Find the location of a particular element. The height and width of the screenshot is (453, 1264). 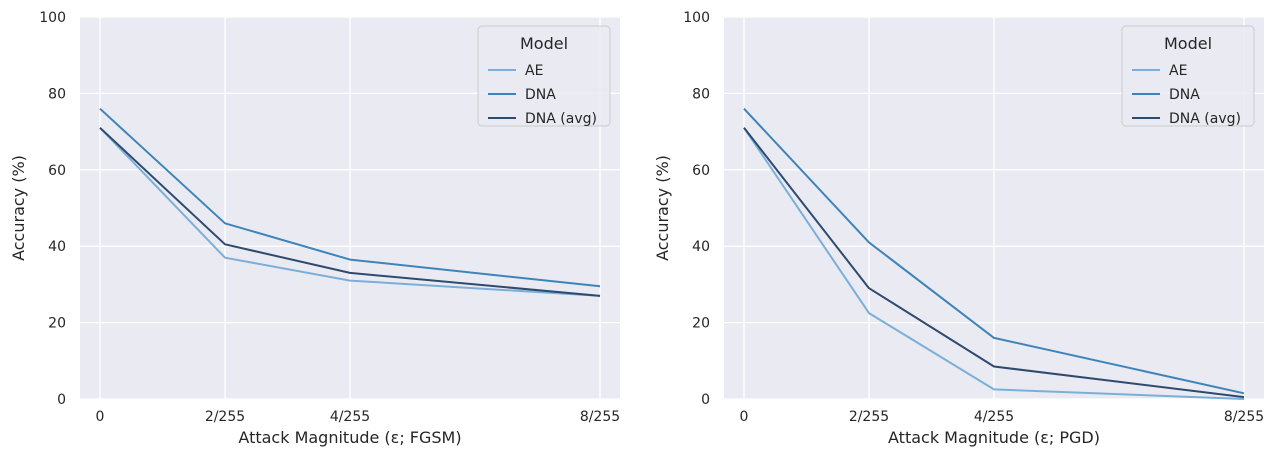

x-axis-label: Attack Magnitude (ε; PGD) is located at coordinates (994, 437).